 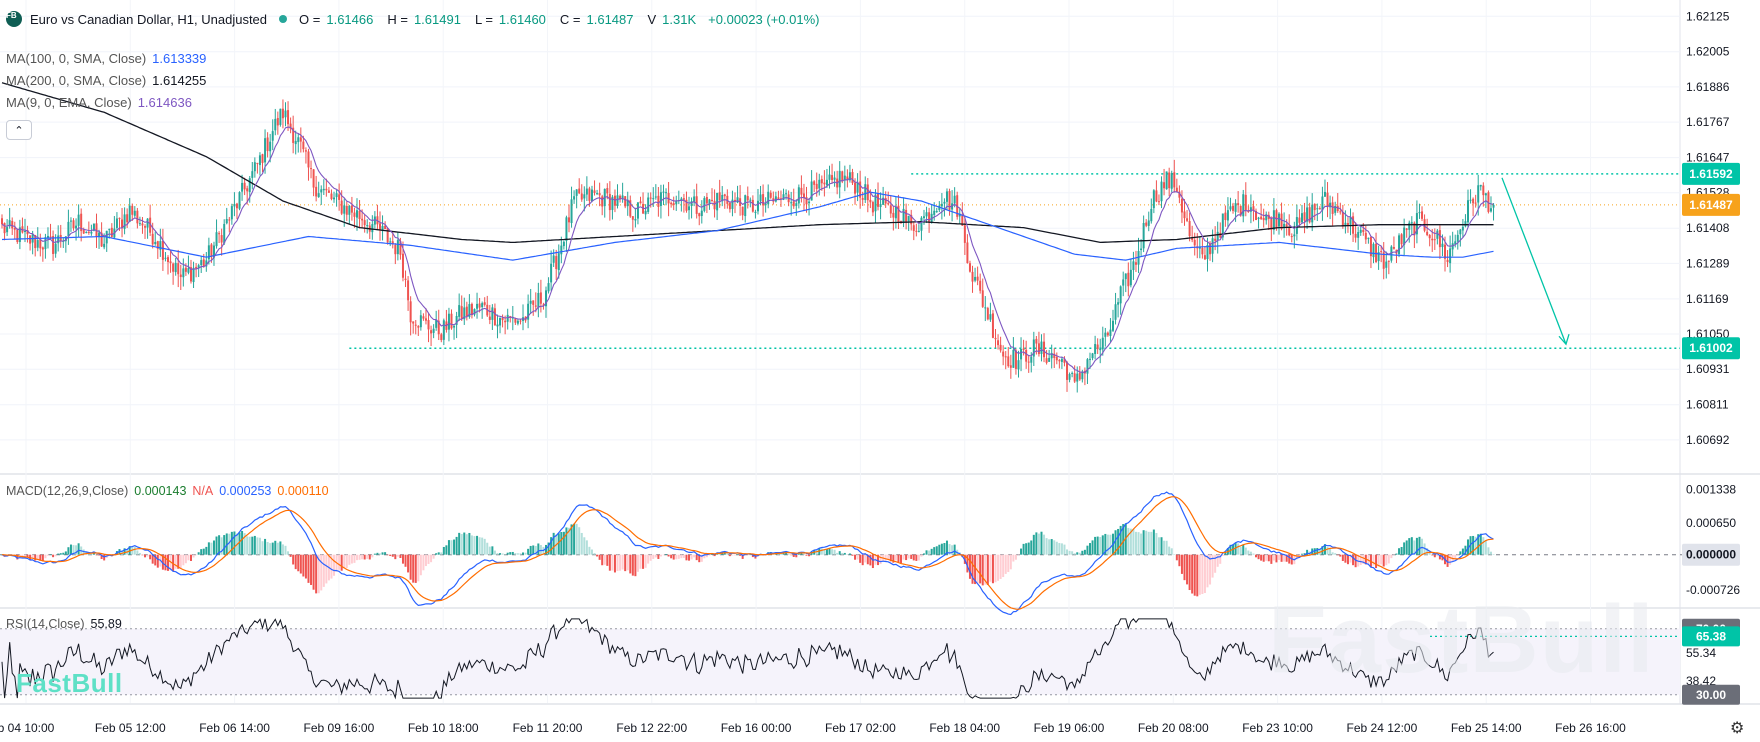 What do you see at coordinates (164, 102) in the screenshot?
I see `ma9-value: 1.614636` at bounding box center [164, 102].